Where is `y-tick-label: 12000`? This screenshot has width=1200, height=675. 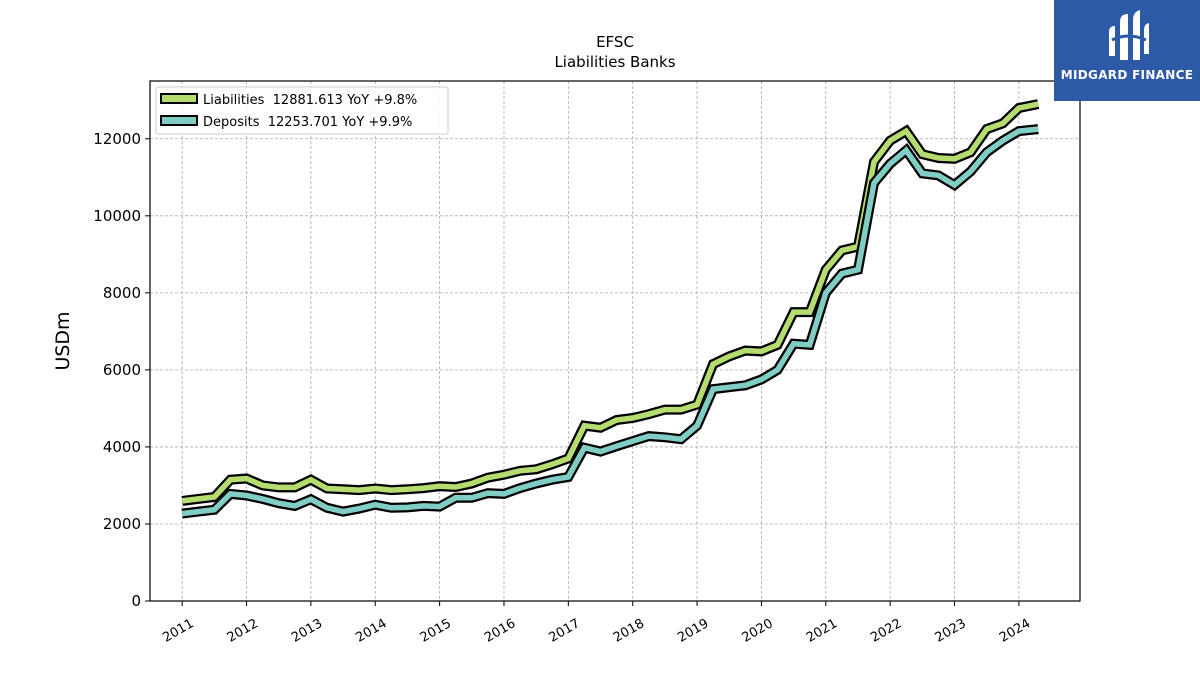 y-tick-label: 12000 is located at coordinates (117, 139).